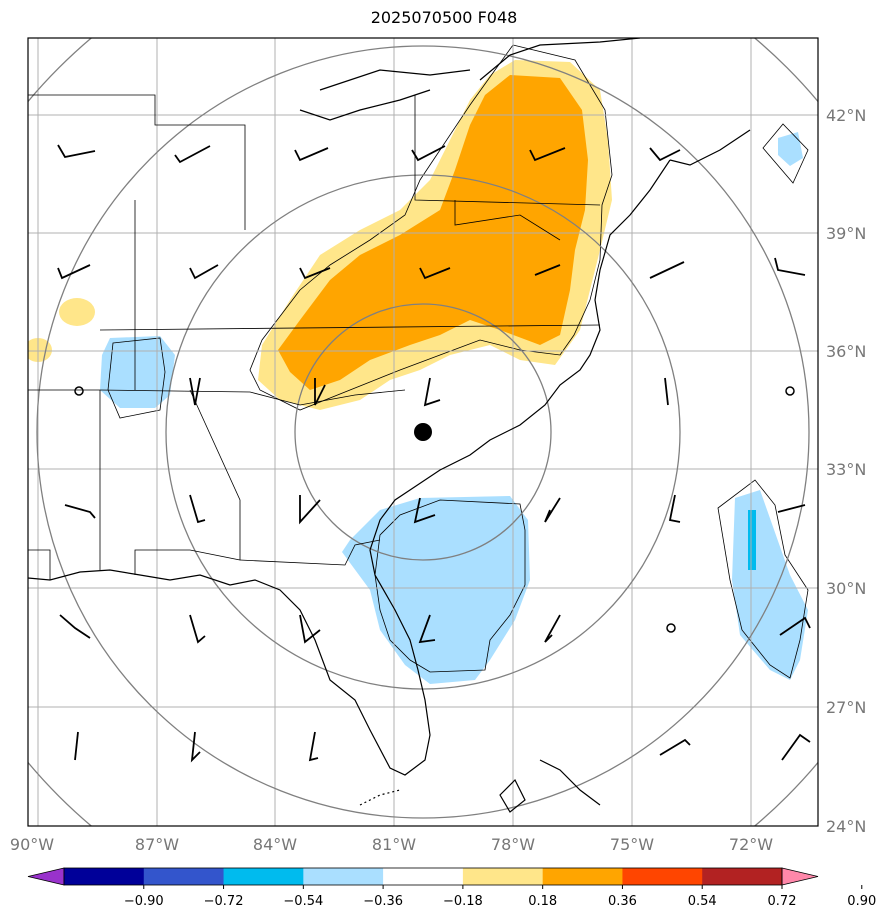 The image size is (888, 924). Describe the element at coordinates (32, 844) in the screenshot. I see `lon-tick-label: 90°W` at that location.